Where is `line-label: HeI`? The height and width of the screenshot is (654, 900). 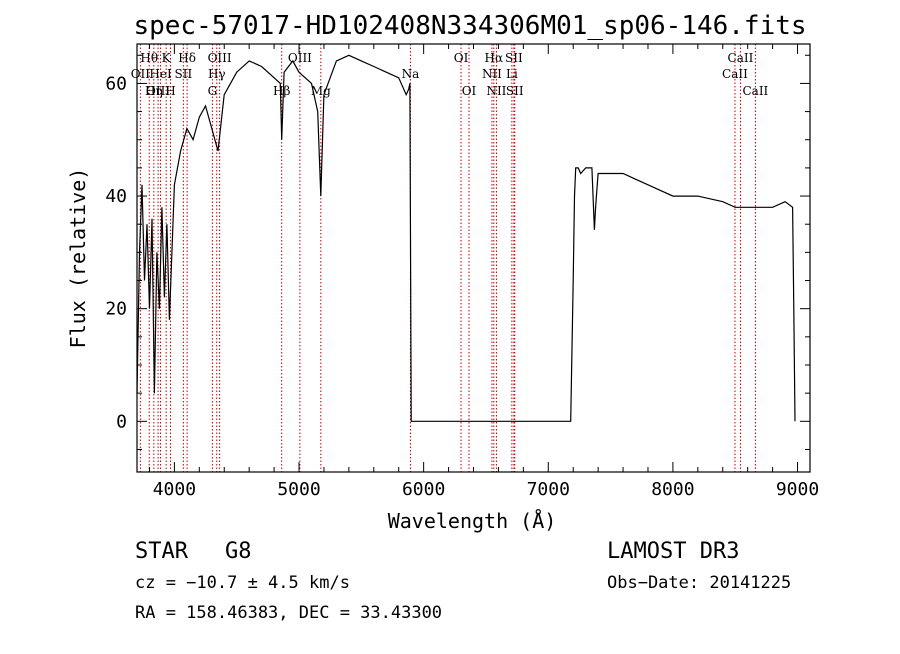
line-label: HeI is located at coordinates (160, 74).